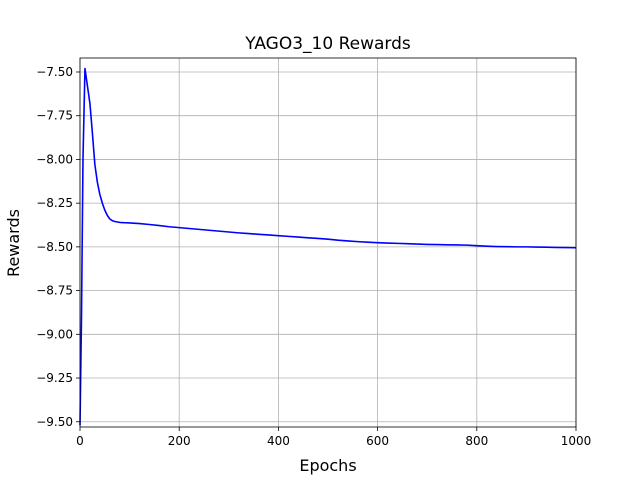  Describe the element at coordinates (54, 378) in the screenshot. I see `y-tick-label: −9.25` at that location.